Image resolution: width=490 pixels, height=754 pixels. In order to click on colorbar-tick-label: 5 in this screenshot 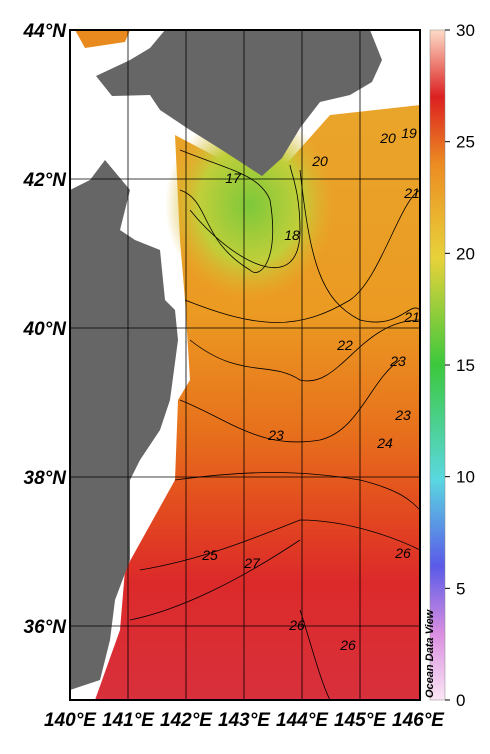, I will do `click(460, 588)`.